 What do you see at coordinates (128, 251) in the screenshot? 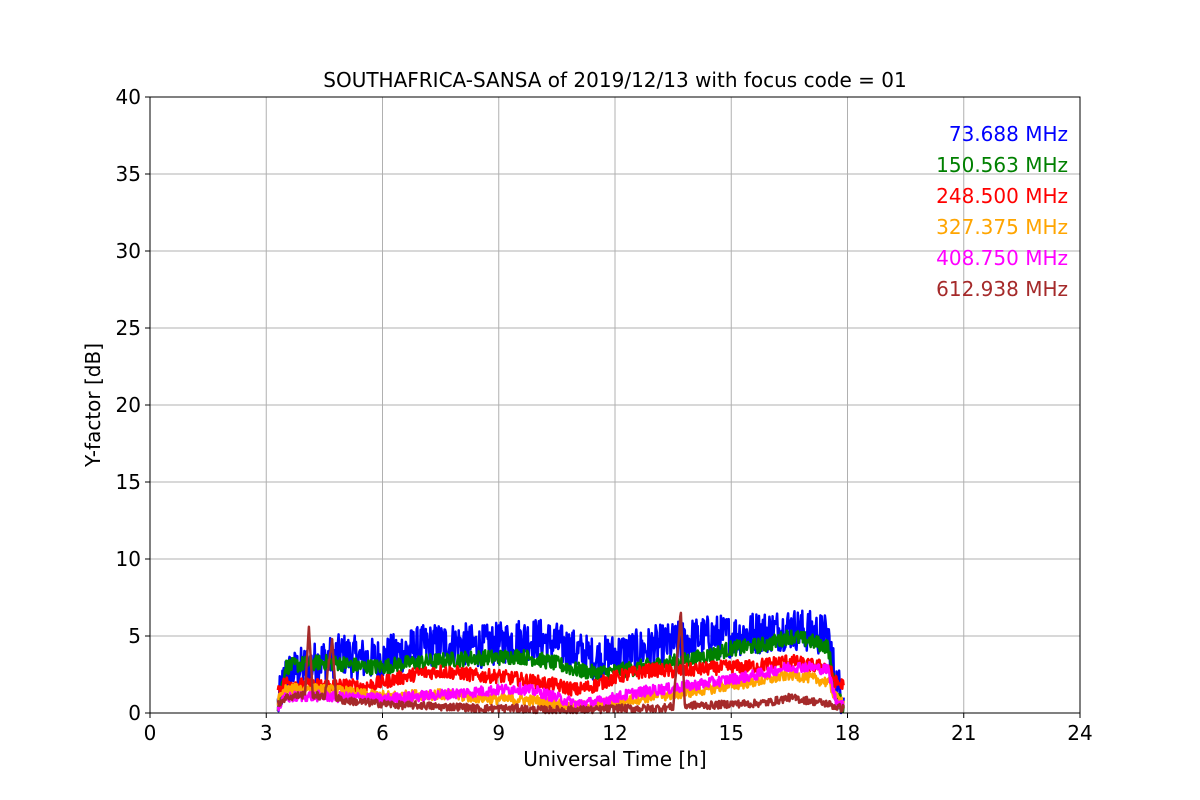
I see `y-tick-label: 30` at bounding box center [128, 251].